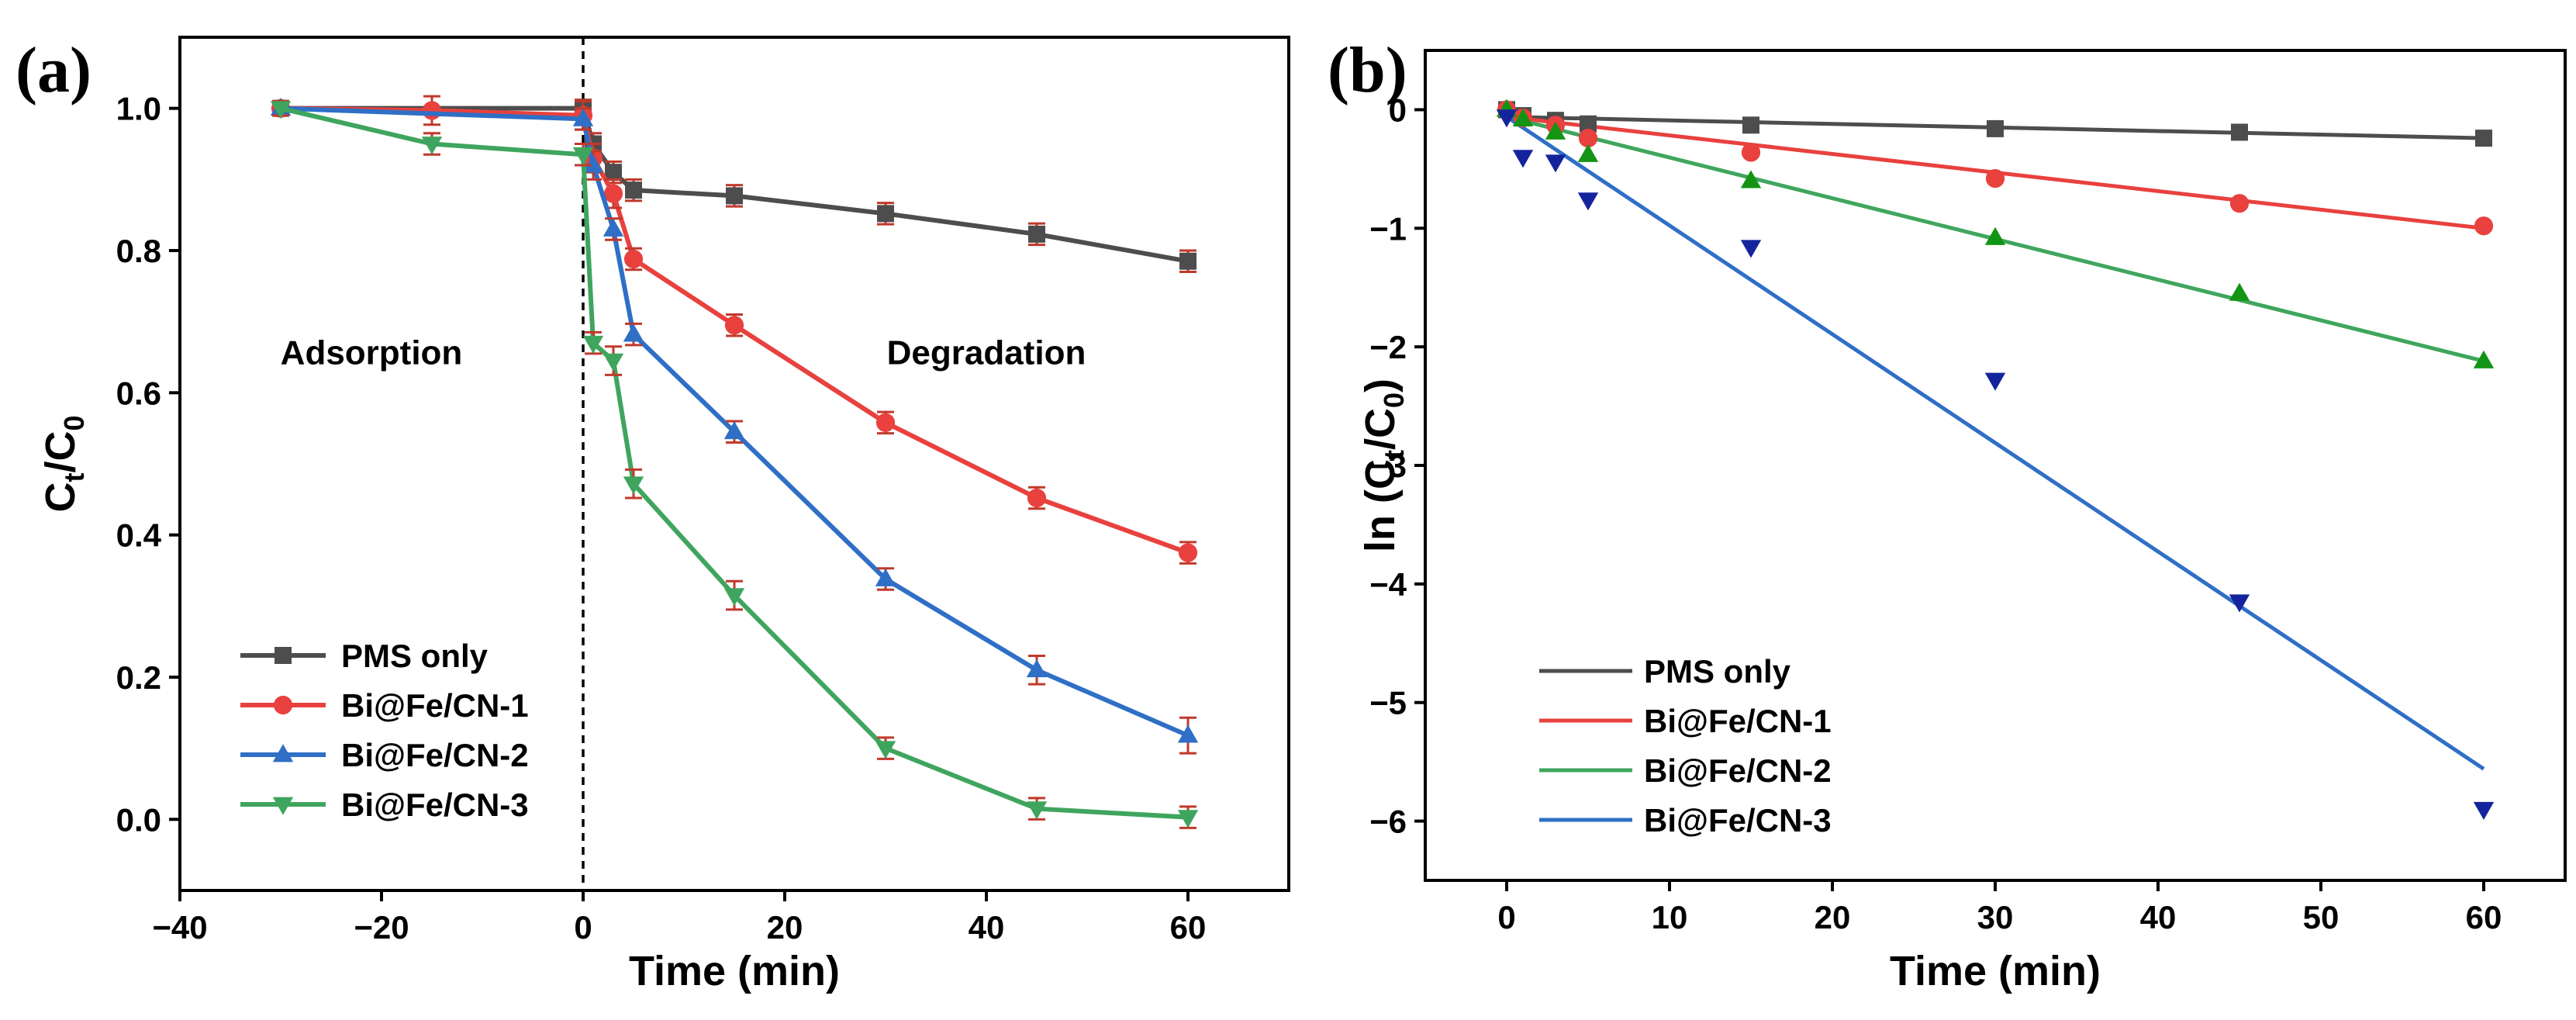 The width and height of the screenshot is (2576, 1020). I want to click on panel-b-x-tick-label: 10, so click(1670, 917).